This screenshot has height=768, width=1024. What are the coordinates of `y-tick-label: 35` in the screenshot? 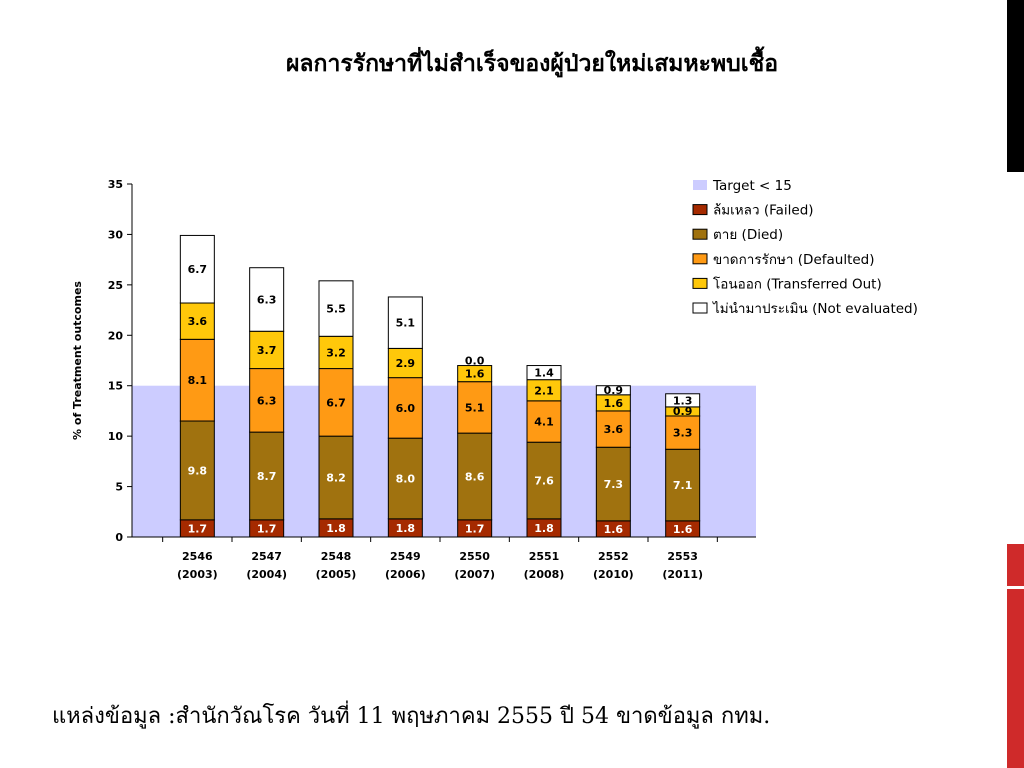 It's located at (115, 184).